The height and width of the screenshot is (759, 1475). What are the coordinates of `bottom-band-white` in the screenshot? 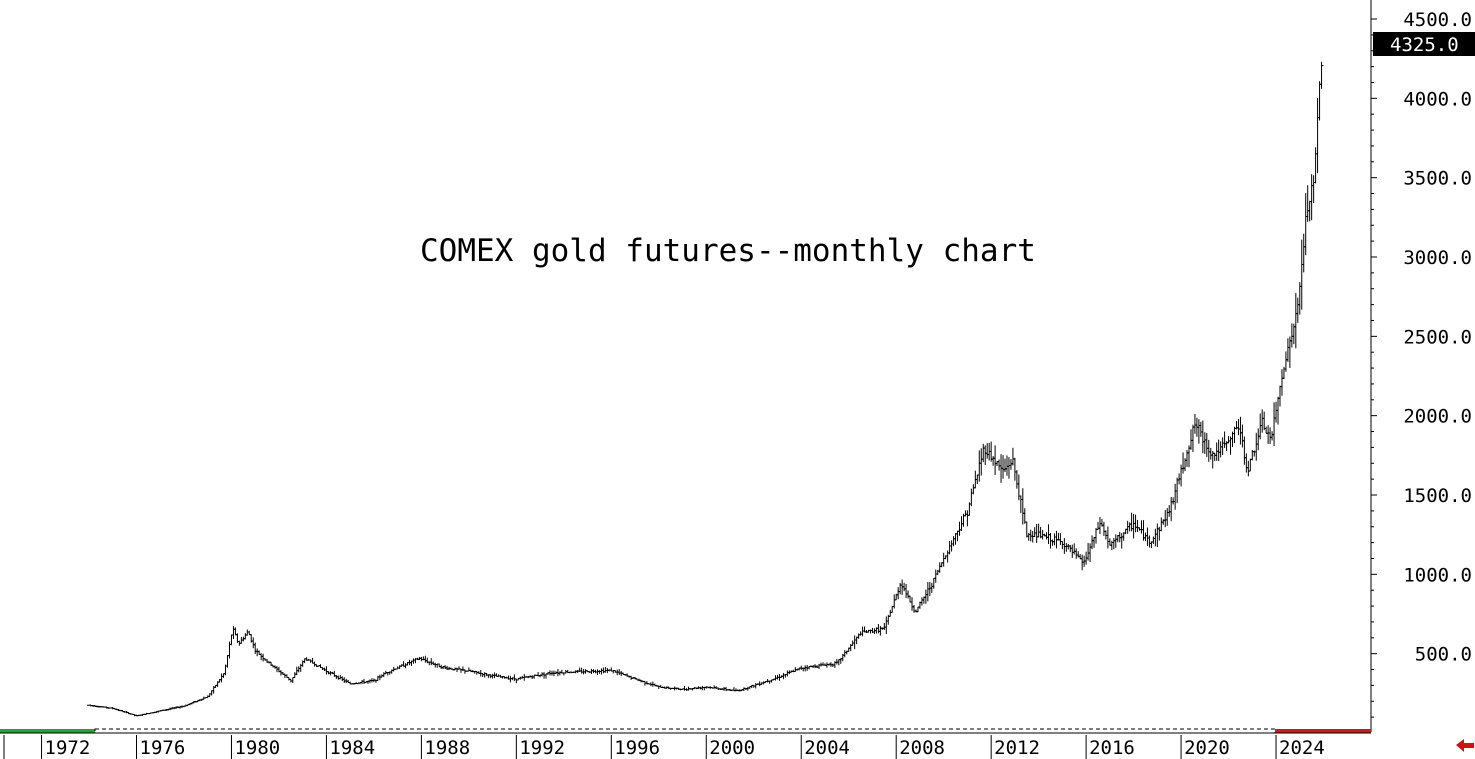 It's located at (685, 731).